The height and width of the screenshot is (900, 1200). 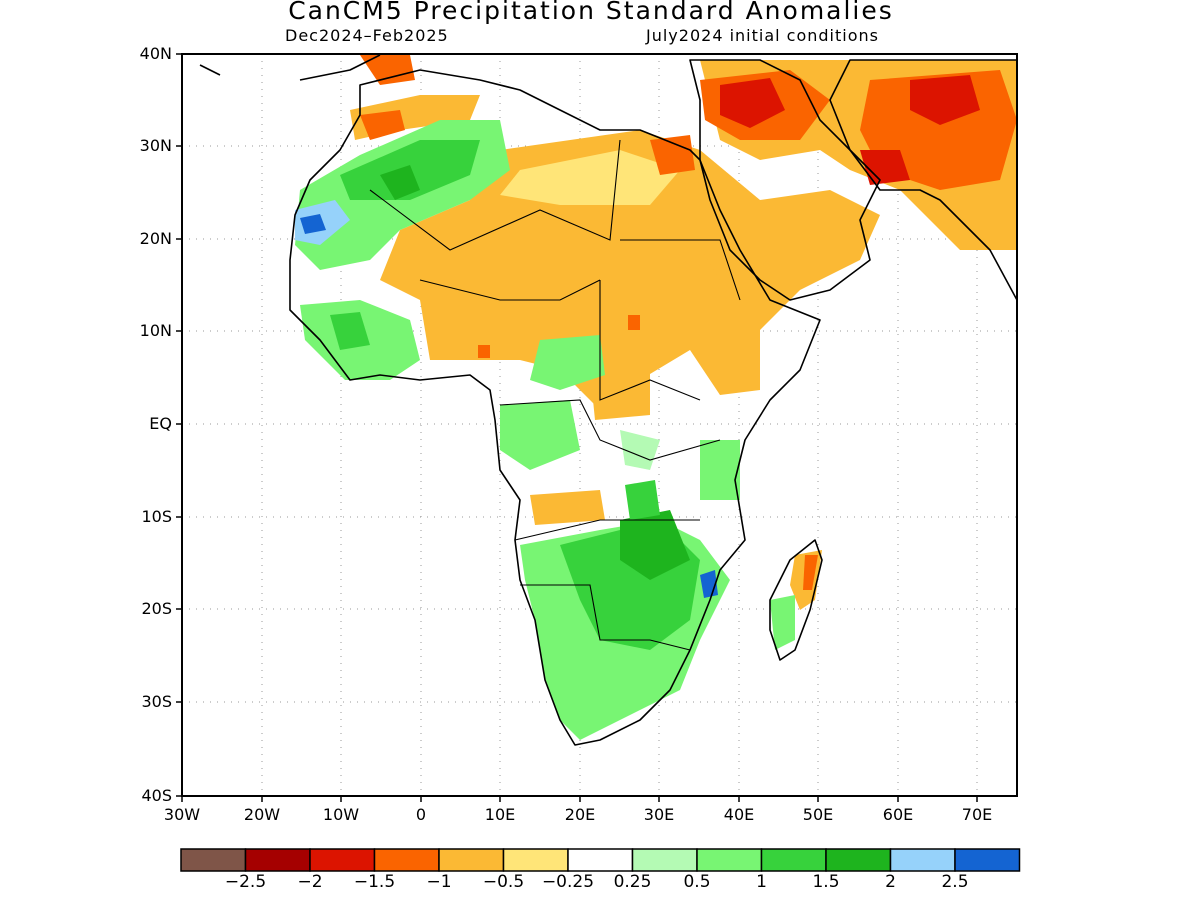 I want to click on lat-label-10s: 10S, so click(x=156, y=516).